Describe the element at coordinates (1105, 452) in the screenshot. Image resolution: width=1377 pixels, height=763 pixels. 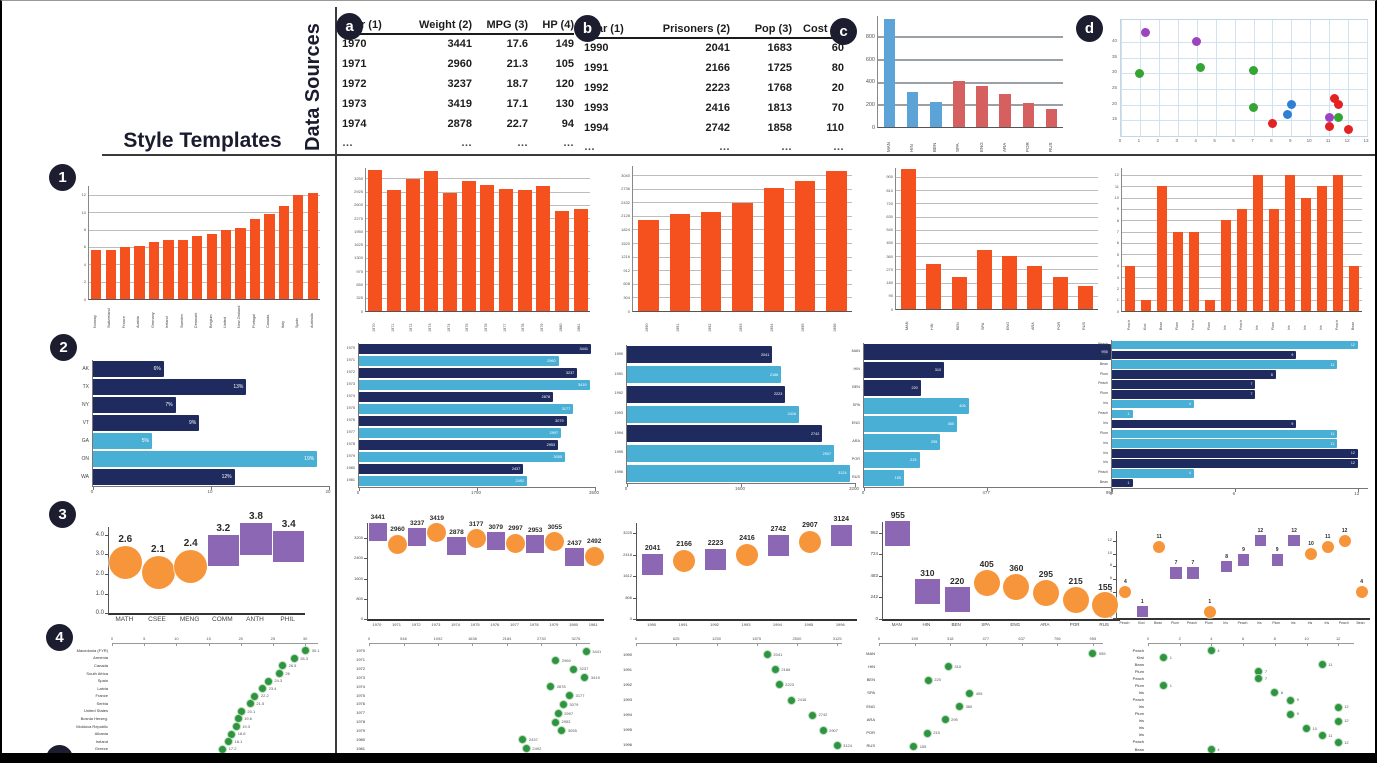
I see `y-cat-label: Iris` at that location.